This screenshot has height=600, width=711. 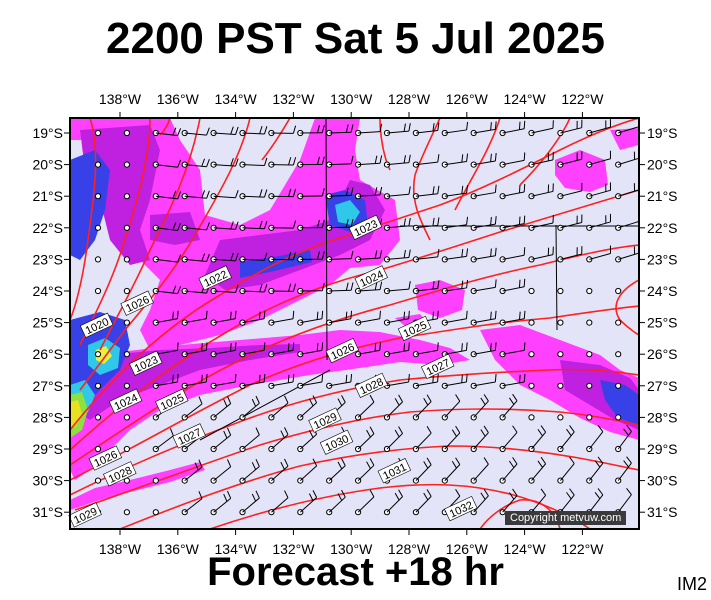 What do you see at coordinates (662, 386) in the screenshot?
I see `lat-label-right: 27°S` at bounding box center [662, 386].